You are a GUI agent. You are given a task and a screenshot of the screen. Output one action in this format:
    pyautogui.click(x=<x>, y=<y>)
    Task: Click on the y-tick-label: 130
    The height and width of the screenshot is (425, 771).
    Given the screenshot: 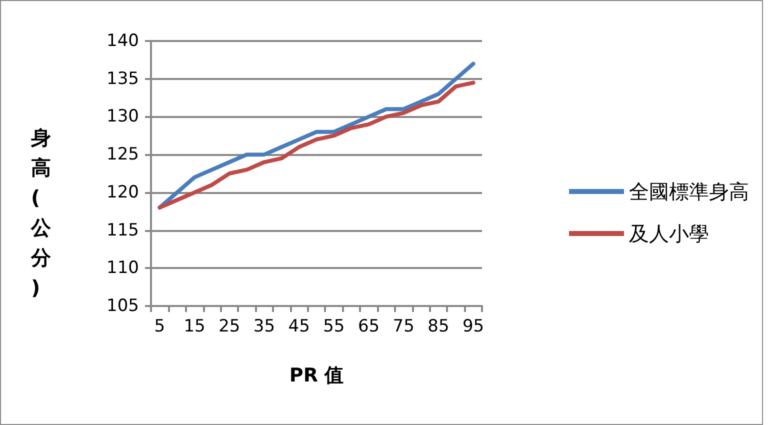 What is the action you would take?
    pyautogui.click(x=122, y=116)
    